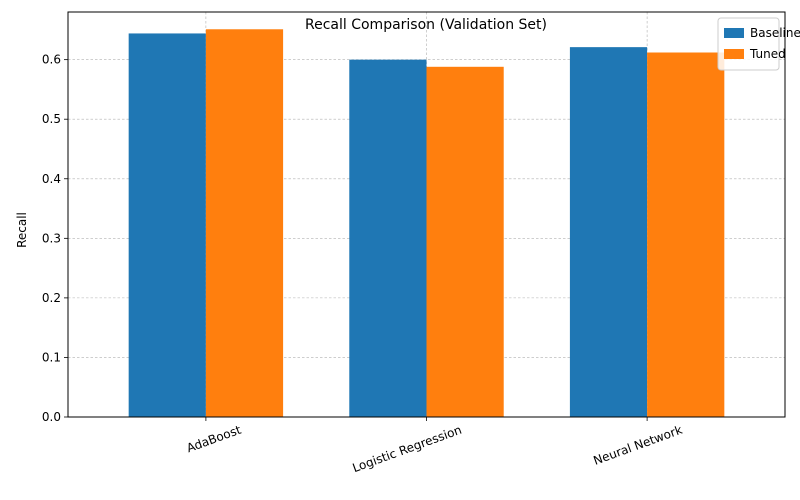 This screenshot has height=500, width=800. What do you see at coordinates (51, 357) in the screenshot?
I see `y-tick-label: 0.1` at bounding box center [51, 357].